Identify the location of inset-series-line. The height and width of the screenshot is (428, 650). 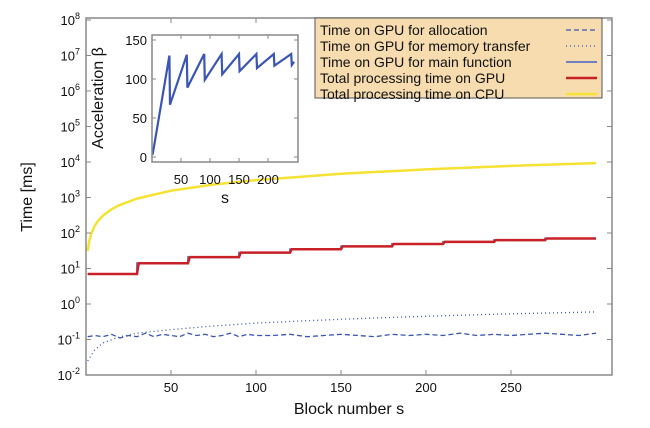
(223, 102).